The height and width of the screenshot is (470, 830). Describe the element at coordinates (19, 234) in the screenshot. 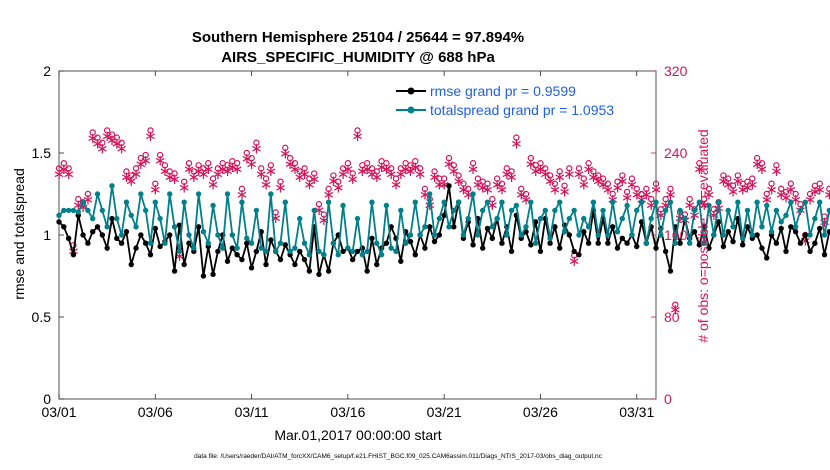

I see `y-axis-label-left: rmse and totalspread` at that location.